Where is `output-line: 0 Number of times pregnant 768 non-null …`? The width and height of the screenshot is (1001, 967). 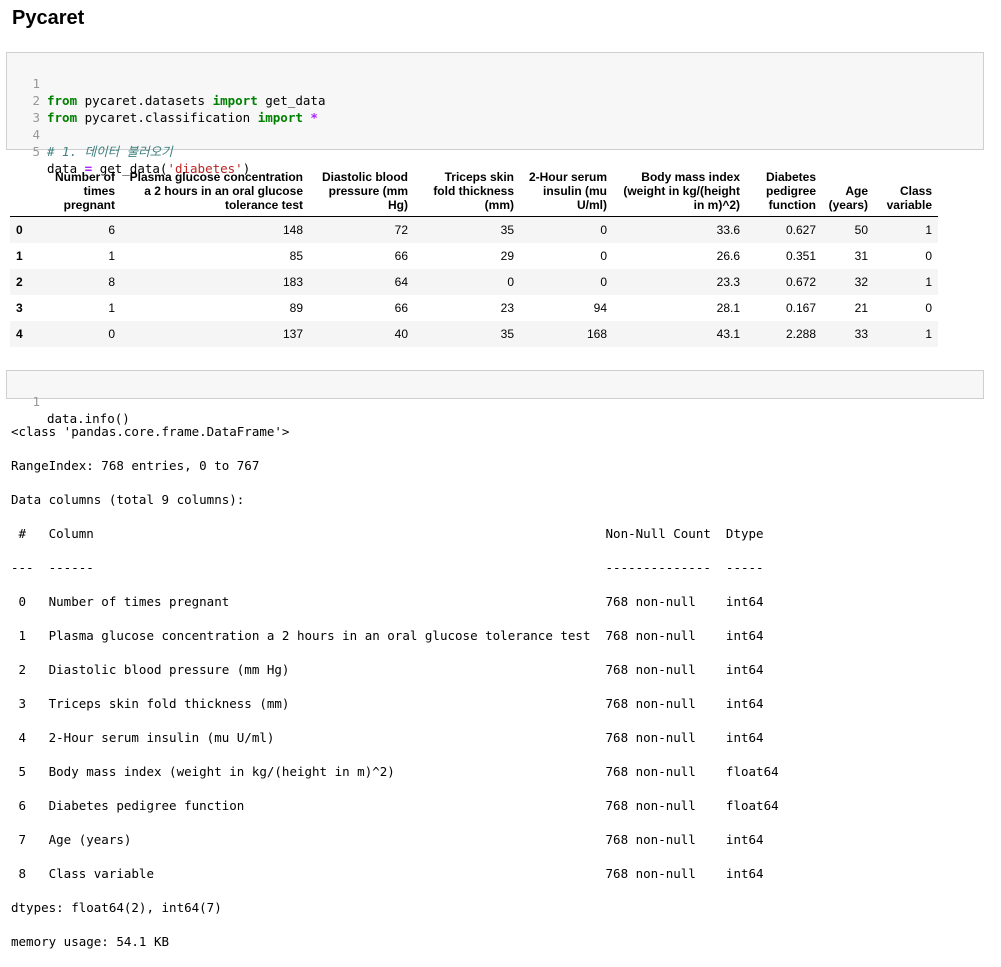
output-line: 0 Number of times pregnant 768 non-null … is located at coordinates (395, 601).